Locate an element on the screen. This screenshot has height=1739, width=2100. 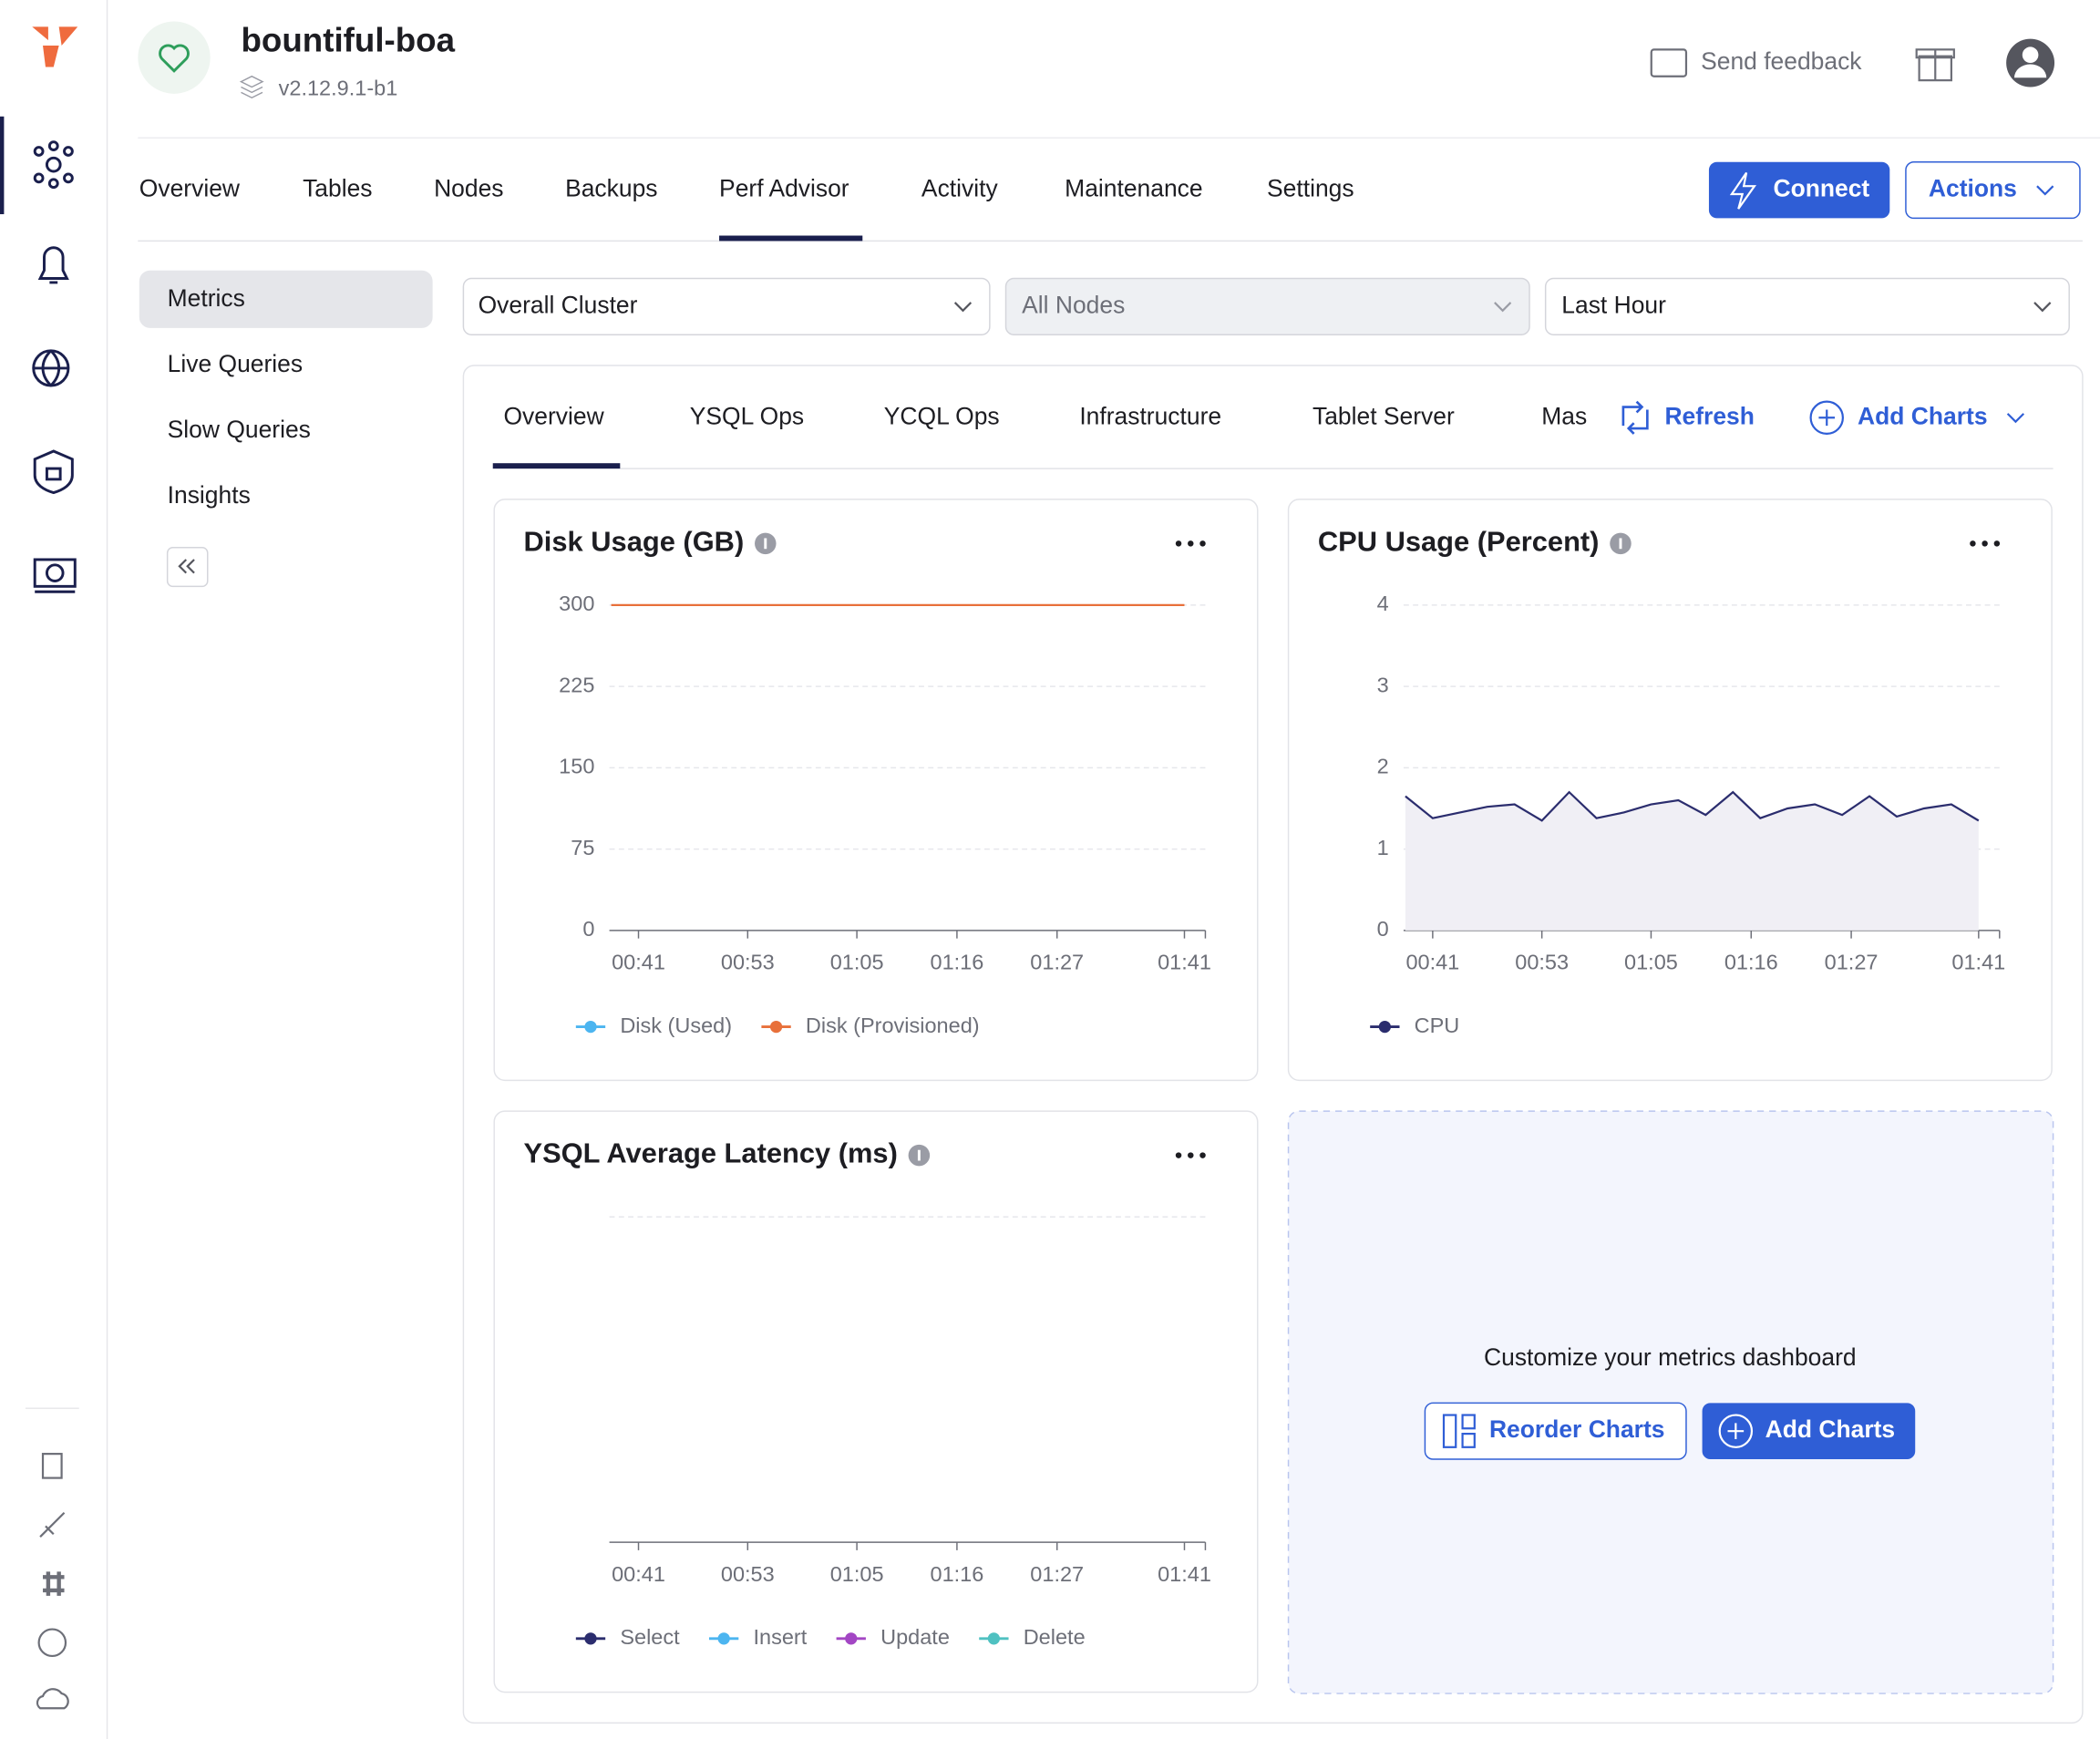
avatar-head is located at coordinates (2031, 55).